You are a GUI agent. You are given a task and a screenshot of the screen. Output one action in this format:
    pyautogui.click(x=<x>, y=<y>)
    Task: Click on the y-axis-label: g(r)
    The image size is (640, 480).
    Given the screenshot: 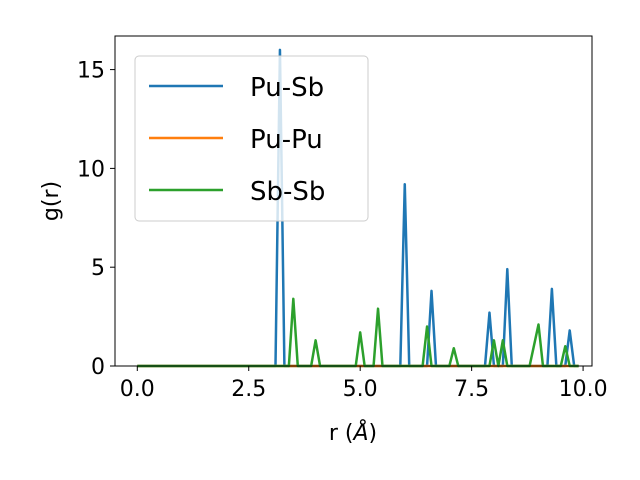 What is the action you would take?
    pyautogui.click(x=51, y=201)
    